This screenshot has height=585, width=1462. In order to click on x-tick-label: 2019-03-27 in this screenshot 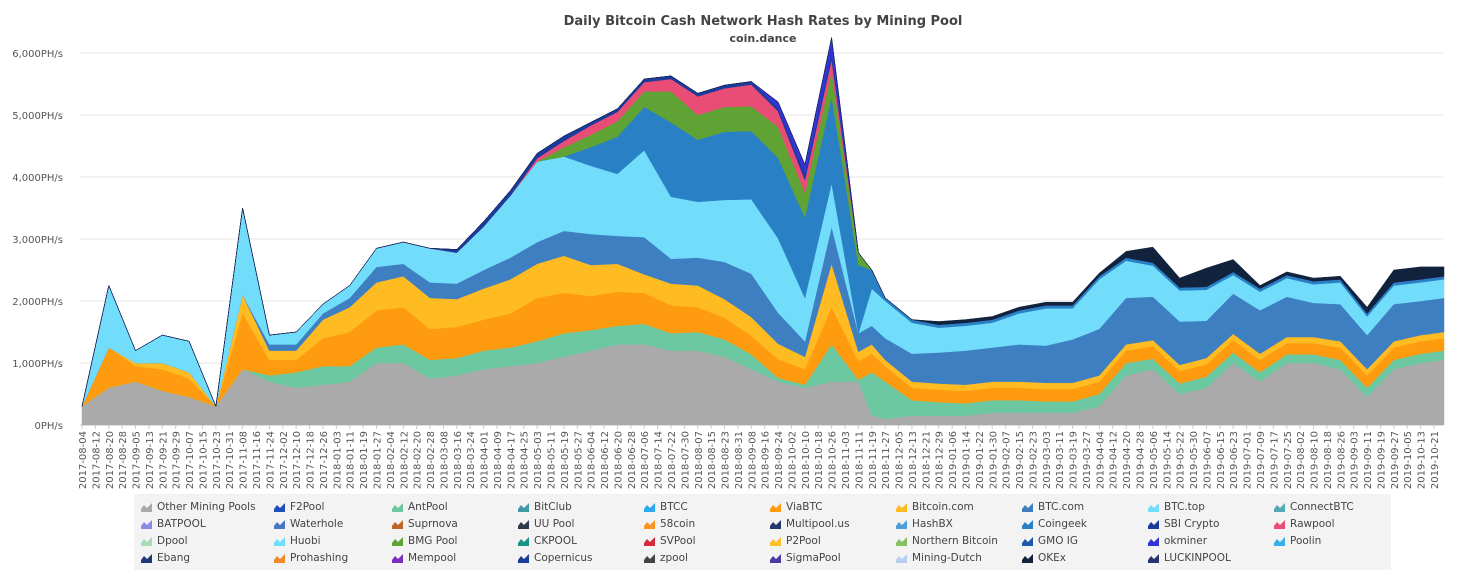, I will do `click(1087, 460)`.